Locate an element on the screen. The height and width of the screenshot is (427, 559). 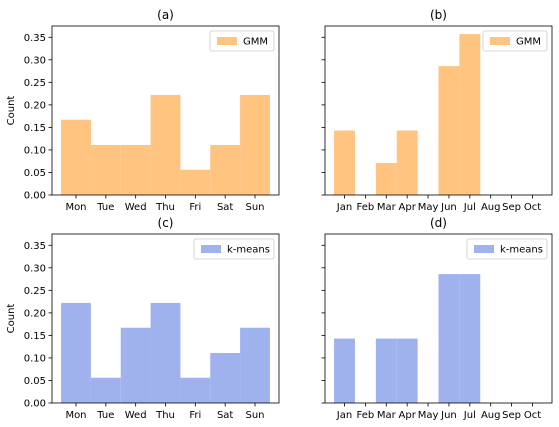
panel-title: (d) is located at coordinates (438, 223).